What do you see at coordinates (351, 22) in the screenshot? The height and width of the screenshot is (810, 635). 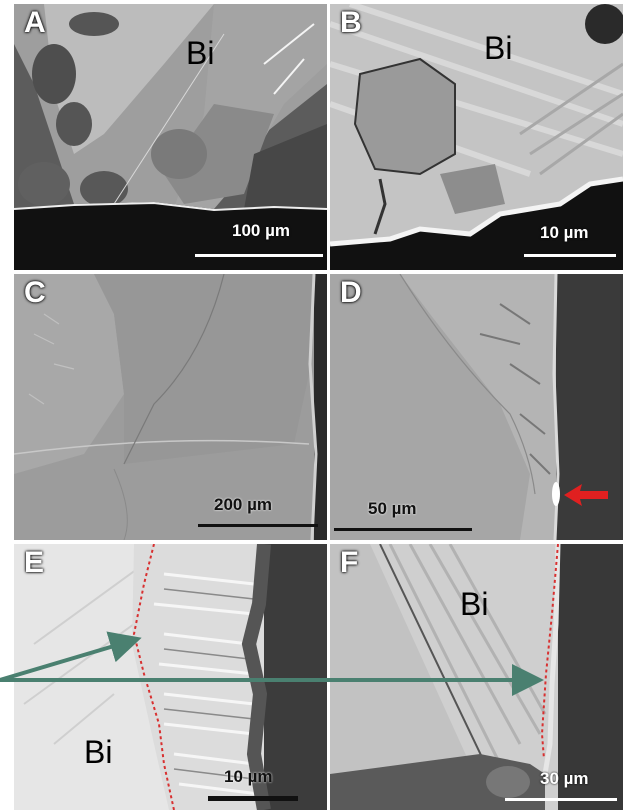 I see `panel-b-label: B` at bounding box center [351, 22].